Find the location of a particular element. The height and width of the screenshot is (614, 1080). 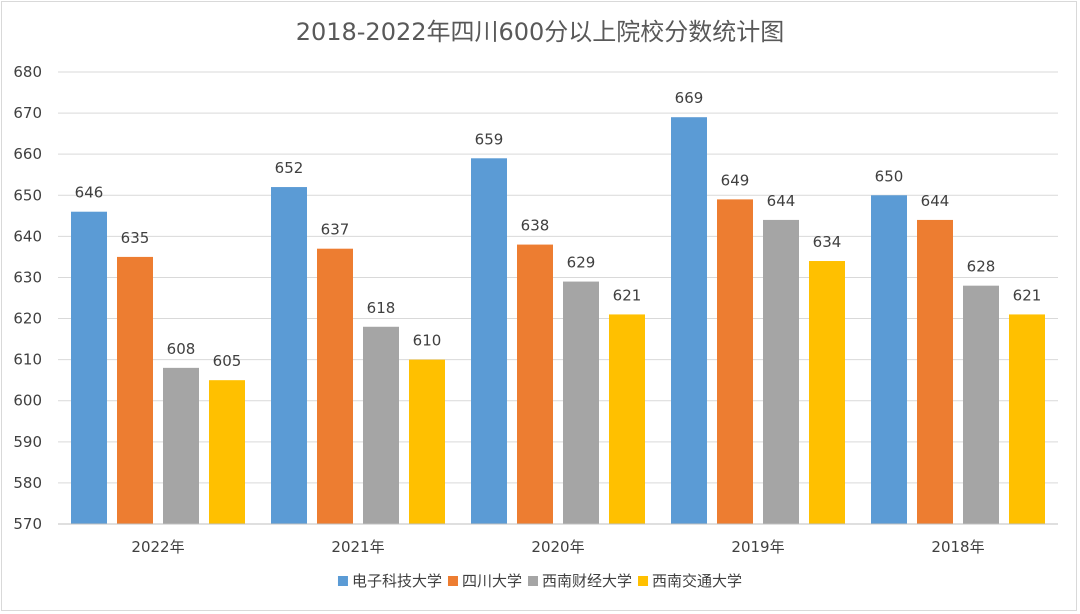

x-tick-label: 2020年 is located at coordinates (557, 547).